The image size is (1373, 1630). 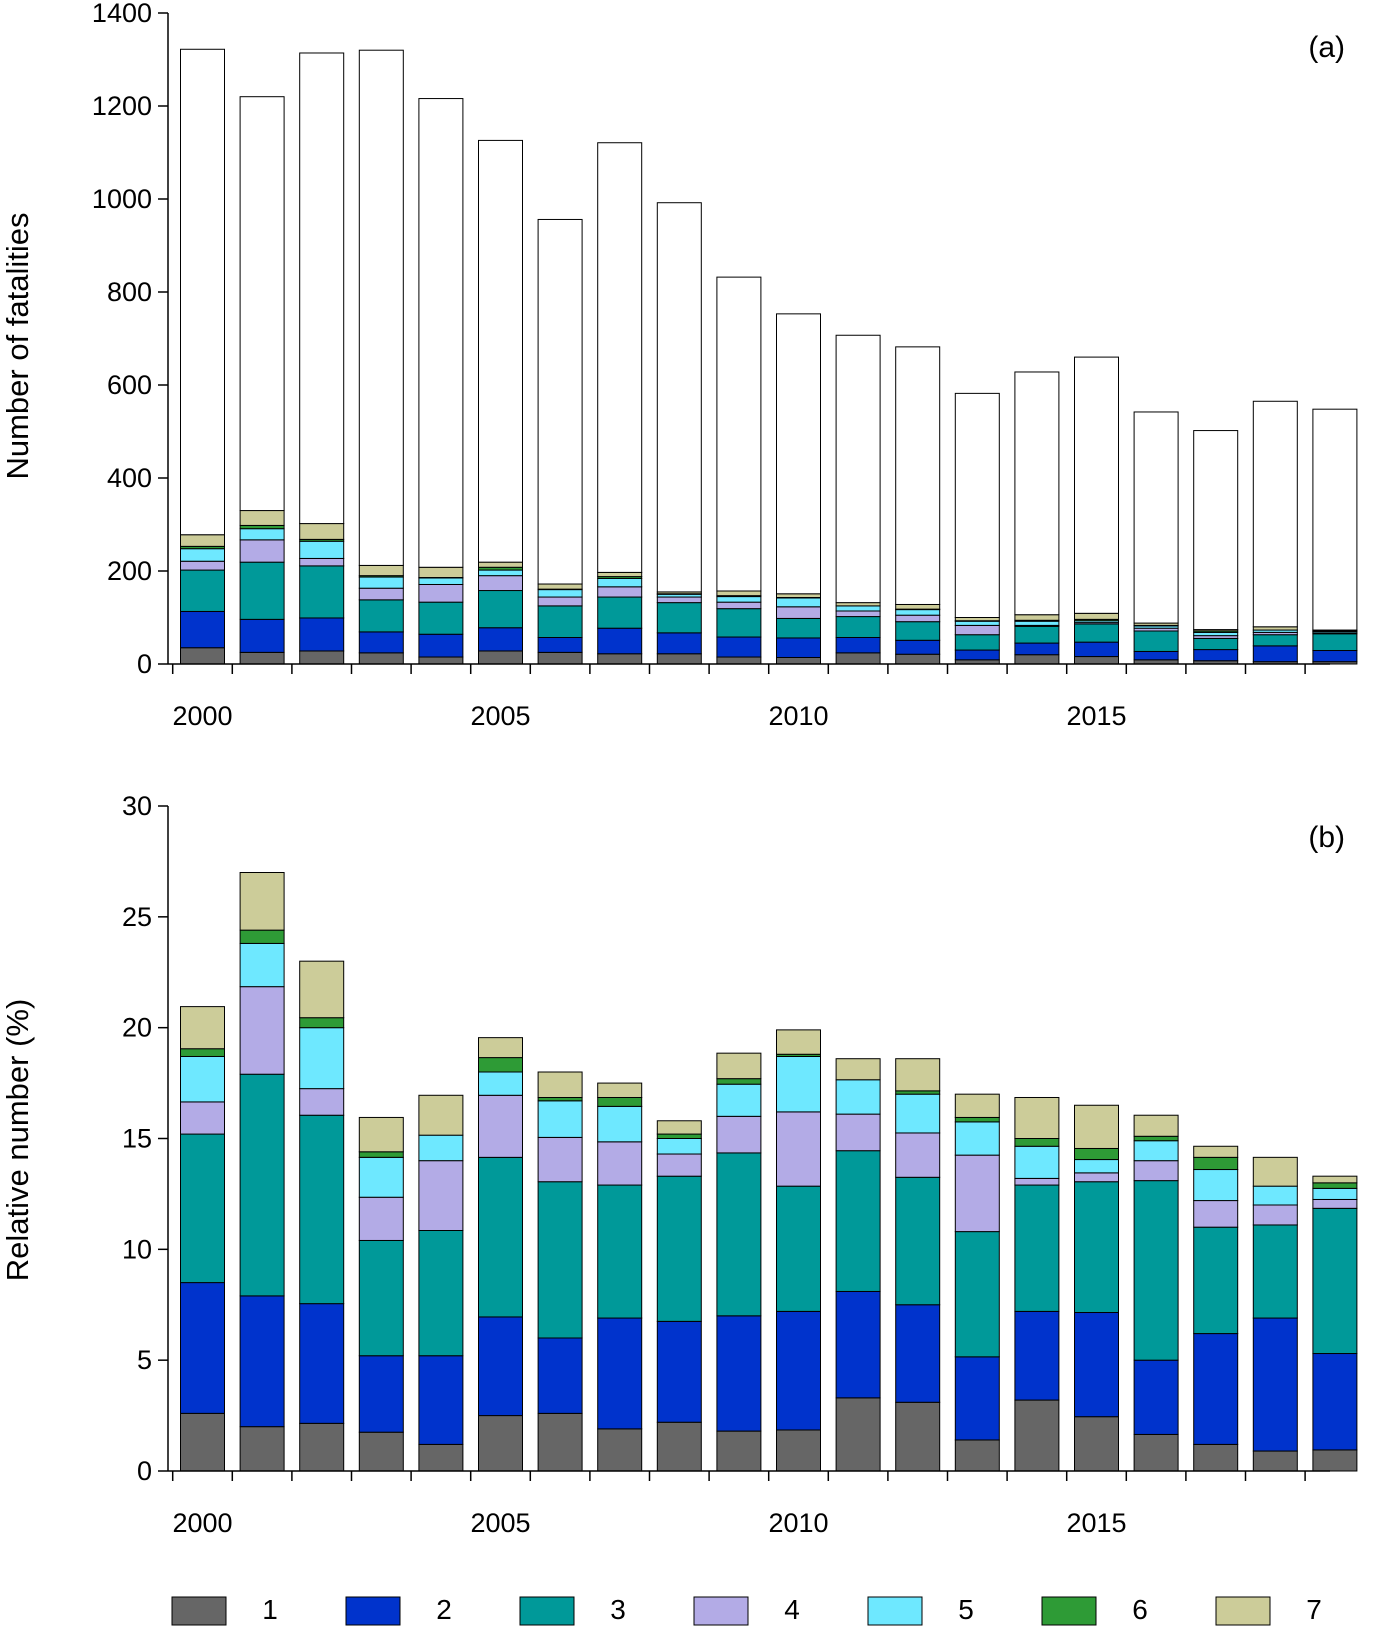 I want to click on legend-label-2: 2, so click(x=444, y=1609).